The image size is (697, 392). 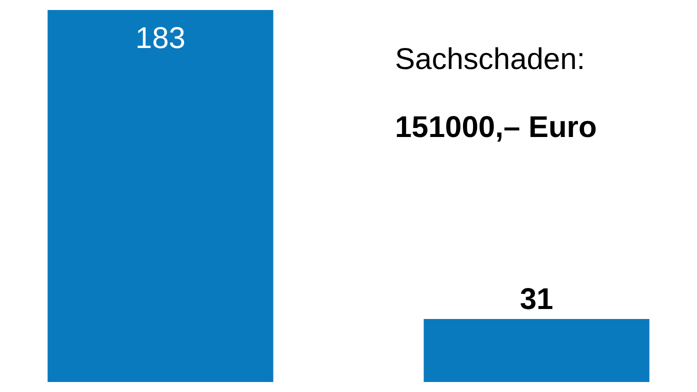 I want to click on annotation: 151000,– Euro, so click(x=496, y=127).